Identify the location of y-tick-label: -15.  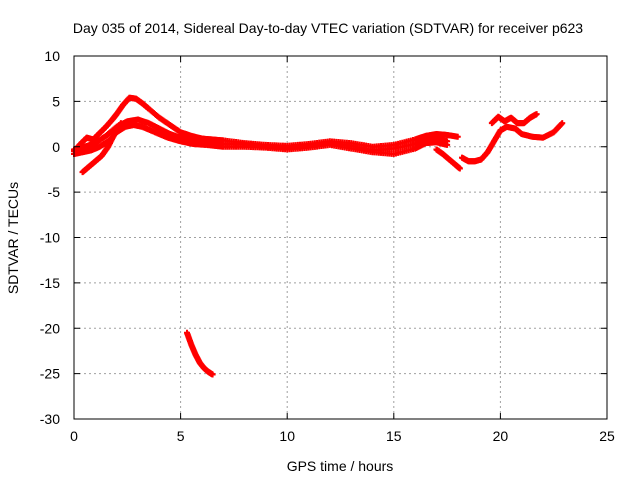
(50, 283).